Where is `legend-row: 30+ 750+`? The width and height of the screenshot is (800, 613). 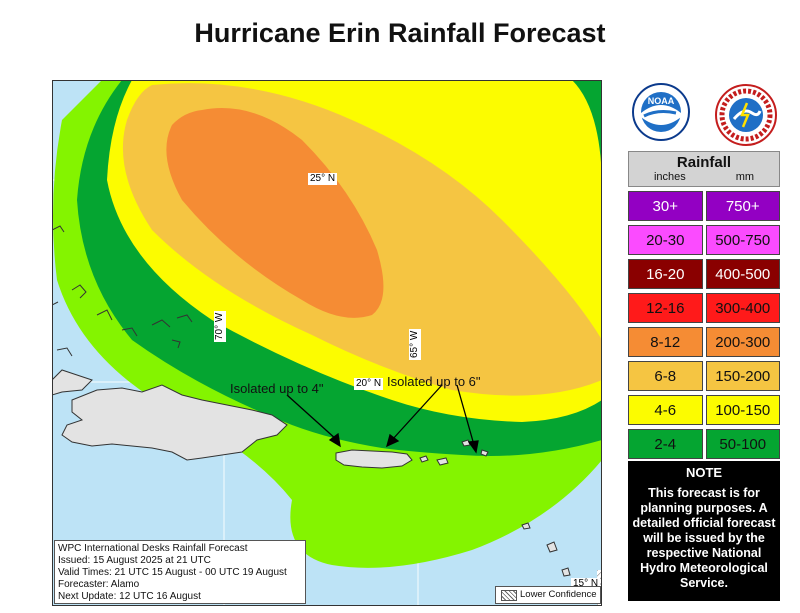
legend-row: 30+ 750+ is located at coordinates (704, 206).